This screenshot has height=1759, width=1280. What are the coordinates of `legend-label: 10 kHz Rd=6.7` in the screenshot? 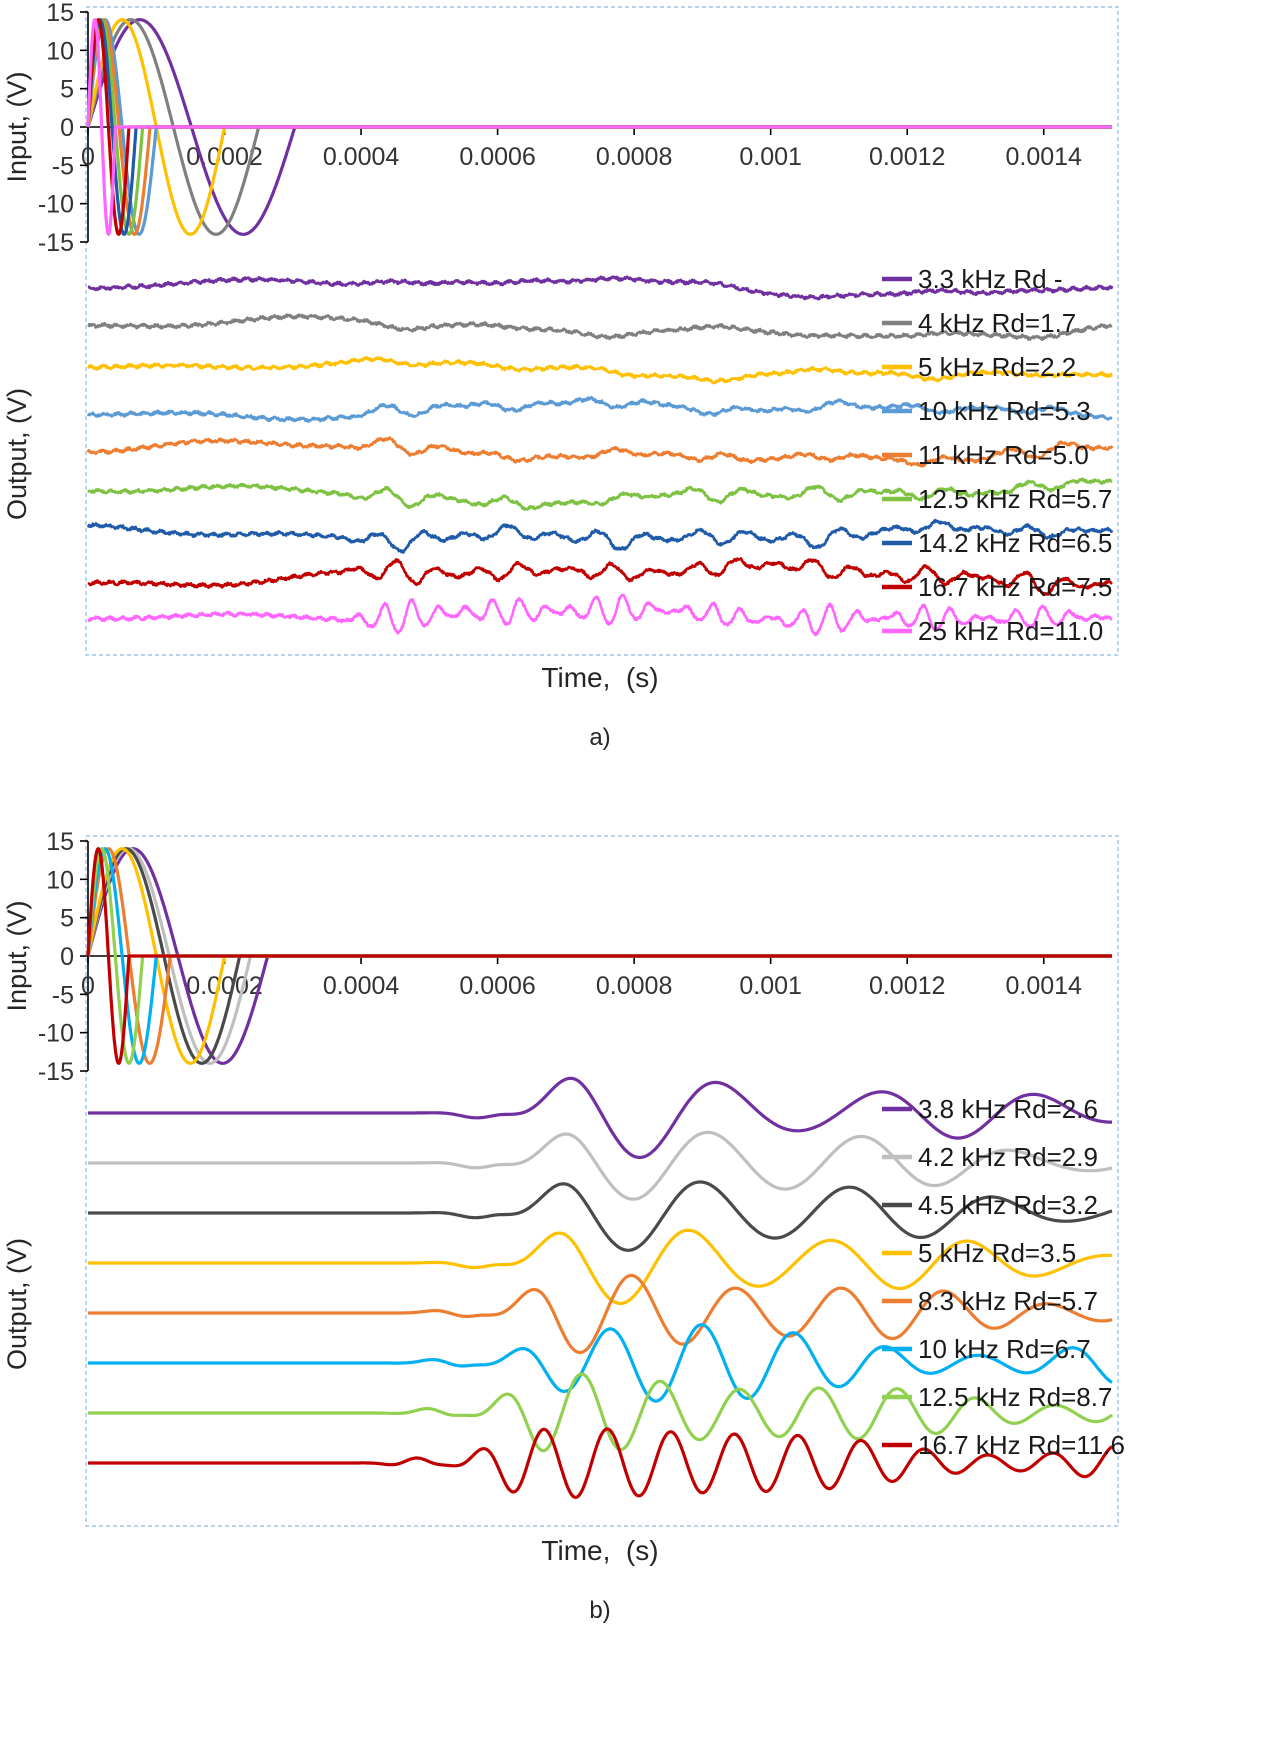 It's located at (1004, 1349).